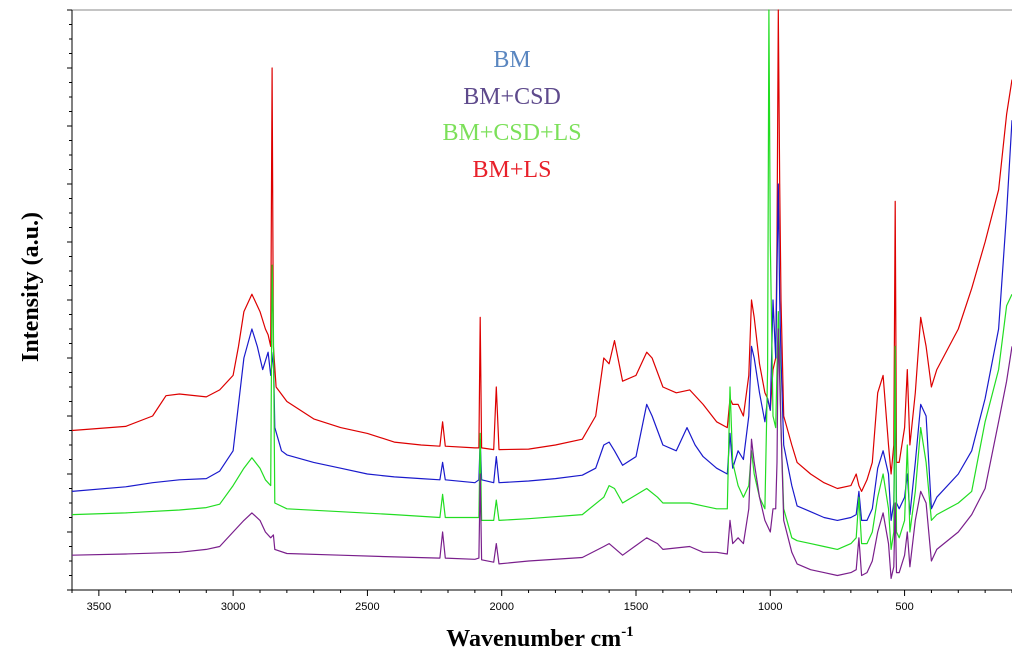 This screenshot has width=1012, height=661. I want to click on x-tick-label: 500, so click(904, 607).